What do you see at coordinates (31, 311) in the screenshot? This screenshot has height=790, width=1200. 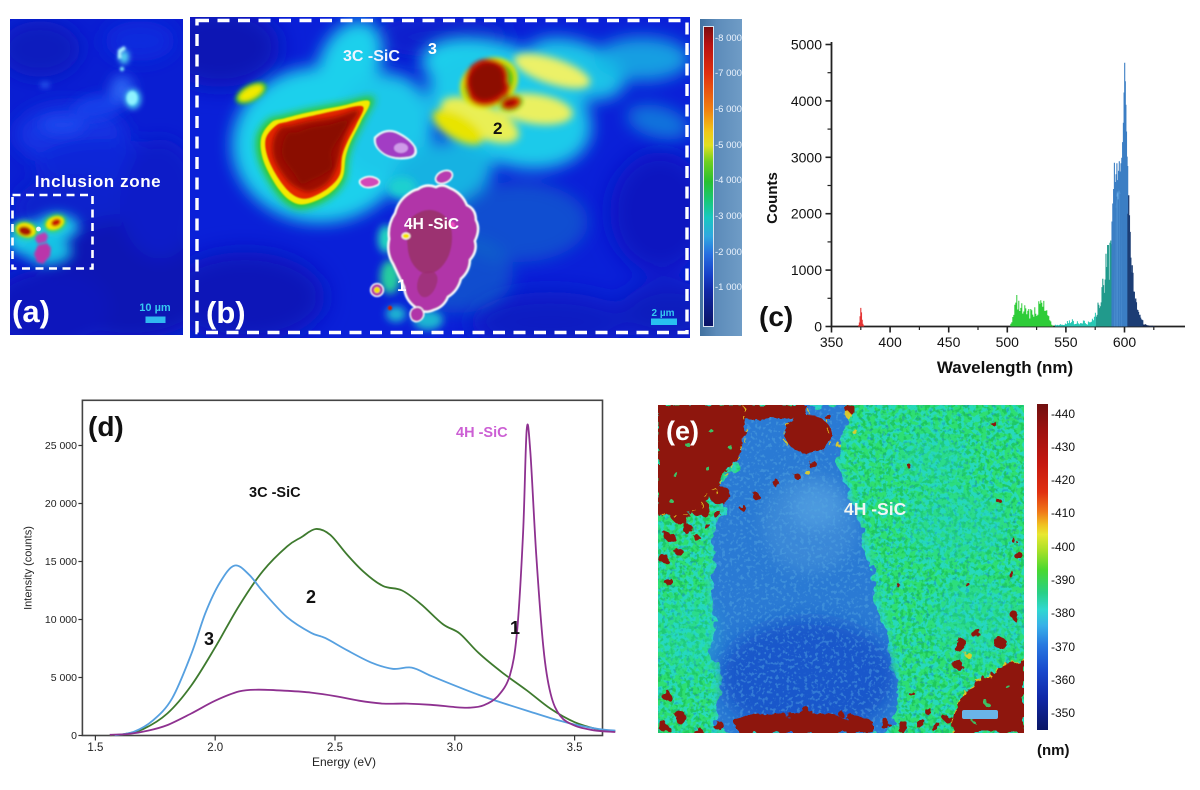 I see `svg-text: (a)` at bounding box center [31, 311].